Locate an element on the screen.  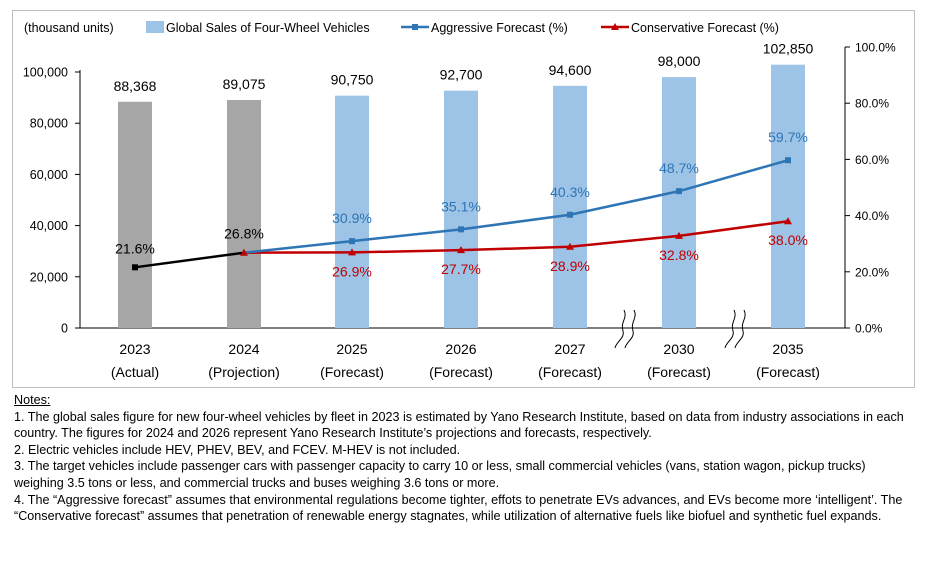
left-tick-label: 80,000 is located at coordinates (49, 124).